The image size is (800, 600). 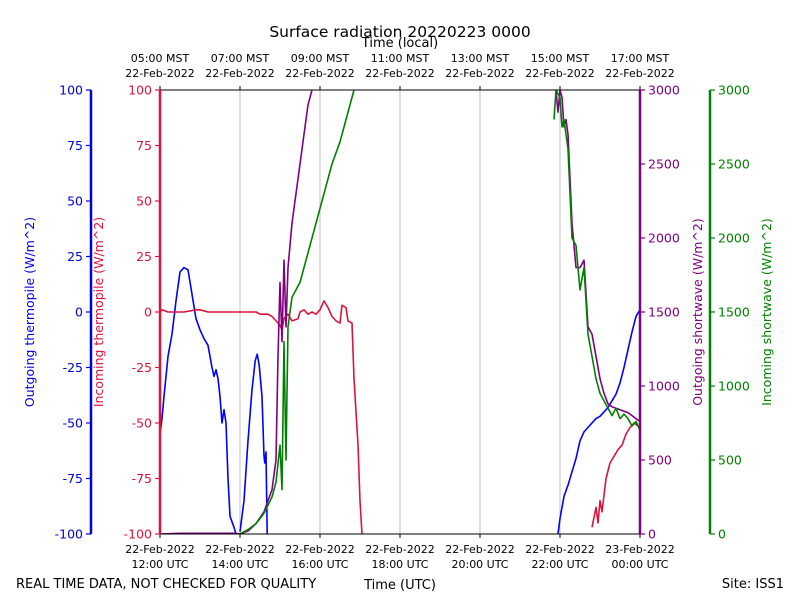 I want to click on bottom-tick-label-time: 18:00 UTC, so click(x=399, y=564).